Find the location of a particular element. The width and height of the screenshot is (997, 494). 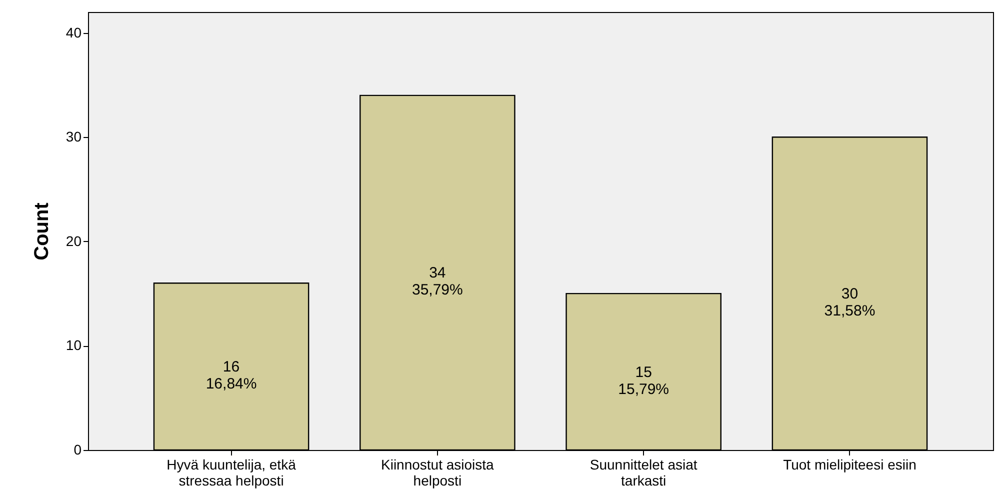

x-tick-label: Tuot mielipiteesi esiin is located at coordinates (849, 464).